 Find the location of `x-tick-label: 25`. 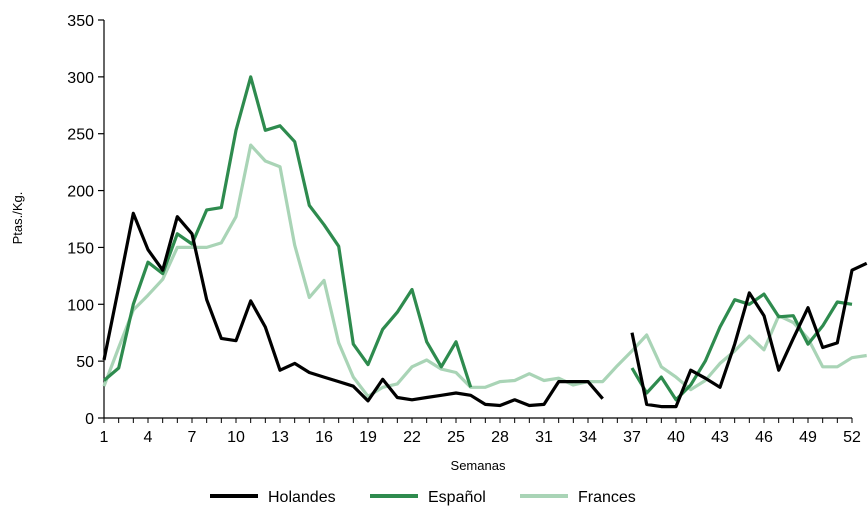

x-tick-label: 25 is located at coordinates (456, 437).